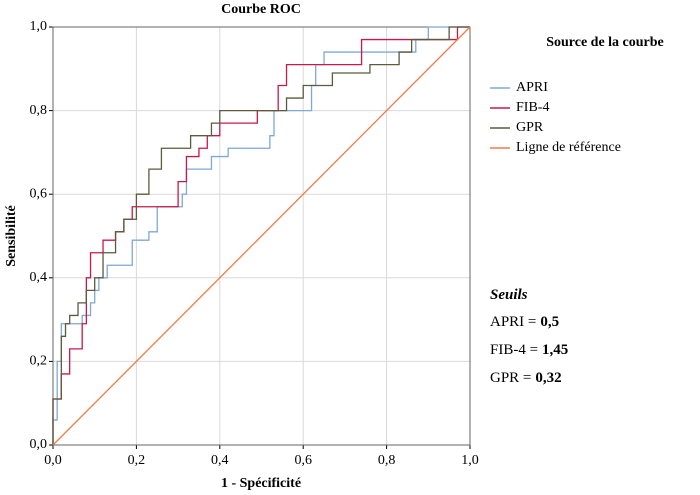 The height and width of the screenshot is (495, 700). Describe the element at coordinates (39, 444) in the screenshot. I see `y-tick-label: 0,0` at that location.